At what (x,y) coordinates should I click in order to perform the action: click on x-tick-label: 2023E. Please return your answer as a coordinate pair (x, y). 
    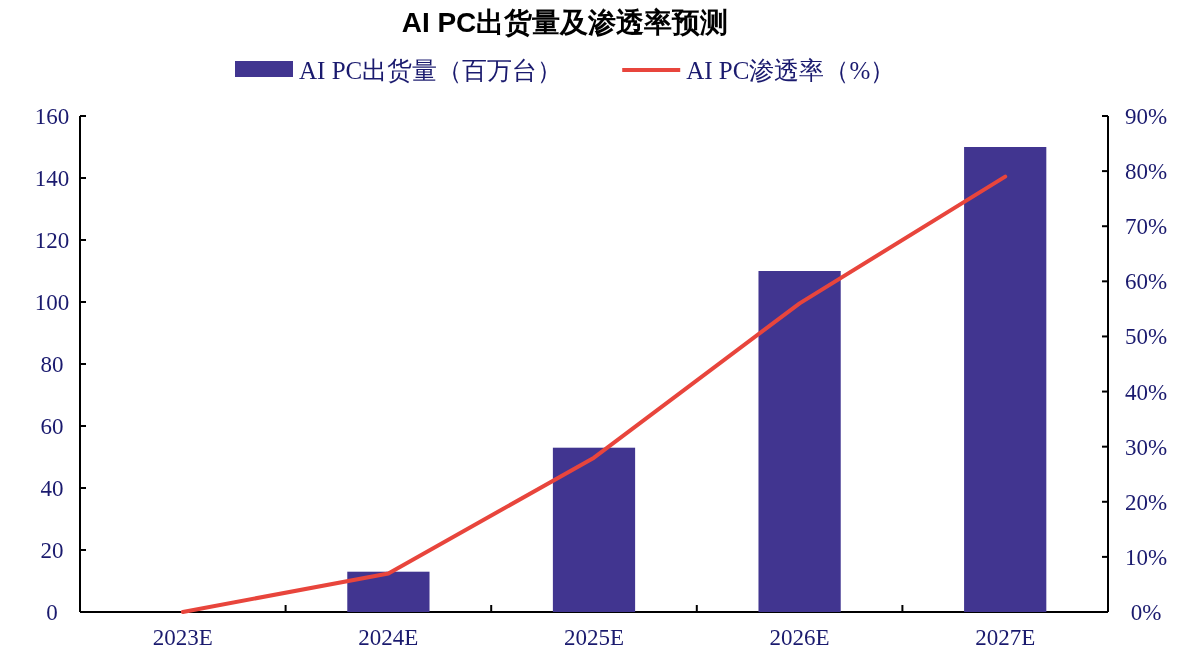
    Looking at the image, I should click on (182, 637).